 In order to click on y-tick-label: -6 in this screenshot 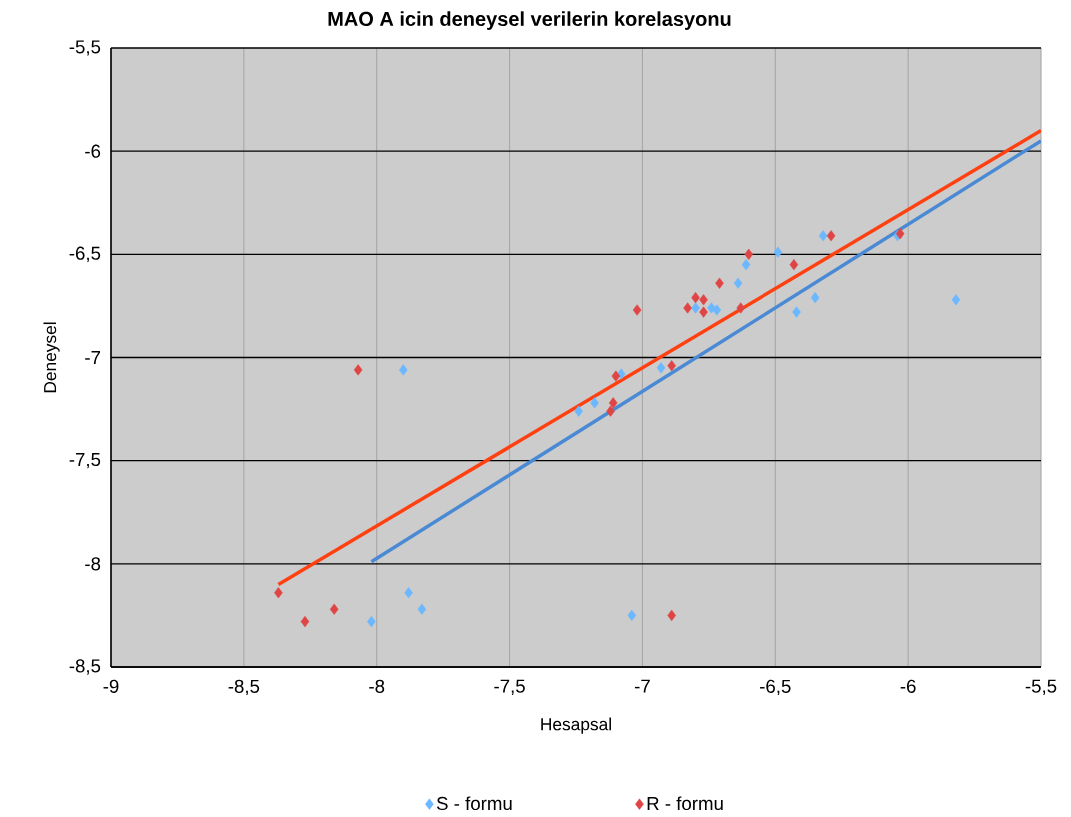, I will do `click(93, 151)`.